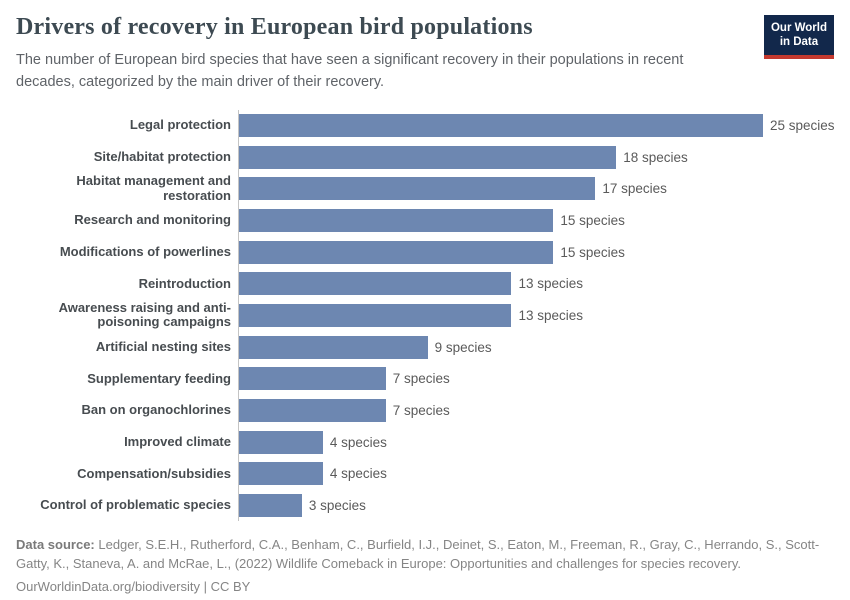 This screenshot has height=600, width=850. I want to click on chart-row: Artificial nesting sites 9 species, so click(425, 347).